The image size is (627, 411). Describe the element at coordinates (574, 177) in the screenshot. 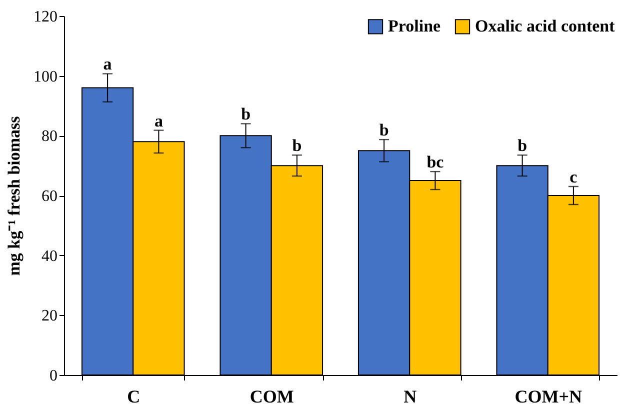

I see `data-label: c` at that location.